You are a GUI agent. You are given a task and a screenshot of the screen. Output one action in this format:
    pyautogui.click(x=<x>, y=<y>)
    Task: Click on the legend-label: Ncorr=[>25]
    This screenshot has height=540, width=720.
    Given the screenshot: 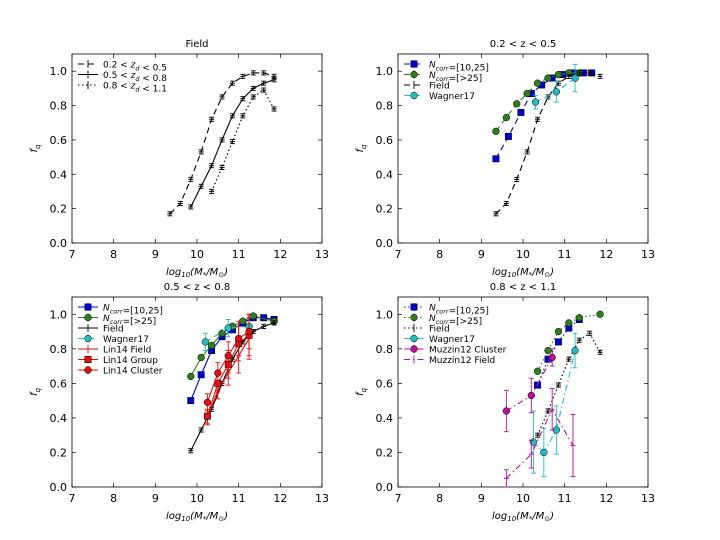 What is the action you would take?
    pyautogui.click(x=455, y=77)
    